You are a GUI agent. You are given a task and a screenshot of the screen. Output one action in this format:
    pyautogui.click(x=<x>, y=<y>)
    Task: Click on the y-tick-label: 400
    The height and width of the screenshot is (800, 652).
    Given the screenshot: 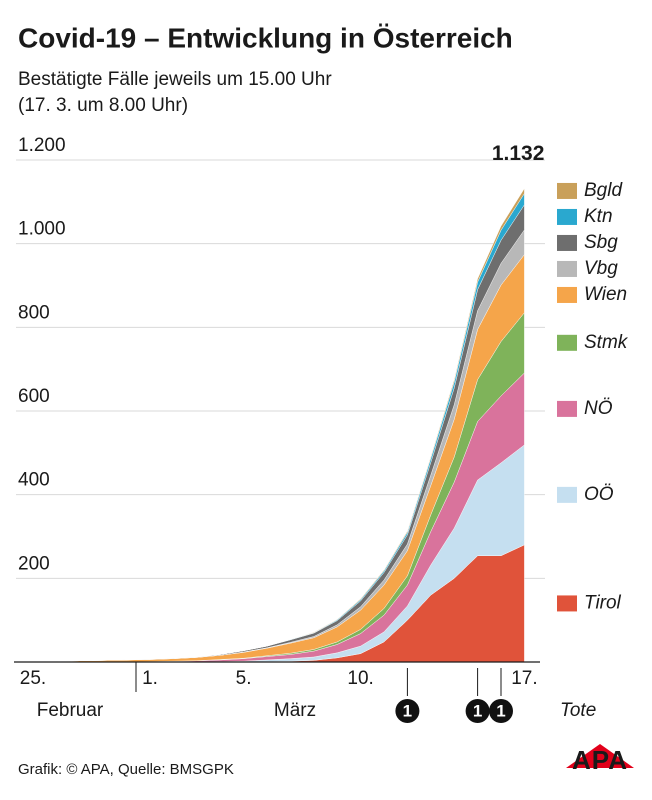 What is the action you would take?
    pyautogui.click(x=34, y=480)
    